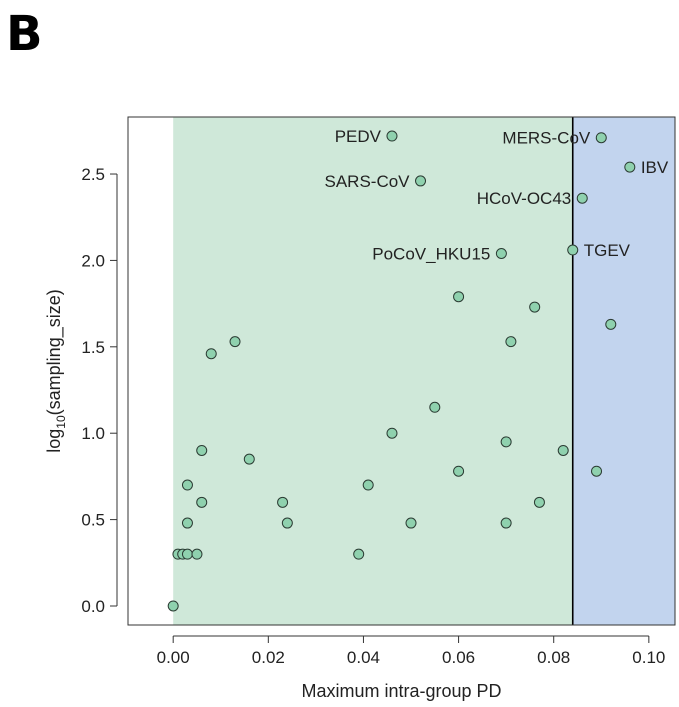 The width and height of the screenshot is (679, 707). What do you see at coordinates (401, 691) in the screenshot?
I see `x-axis-label: Maximum intra-group PD` at bounding box center [401, 691].